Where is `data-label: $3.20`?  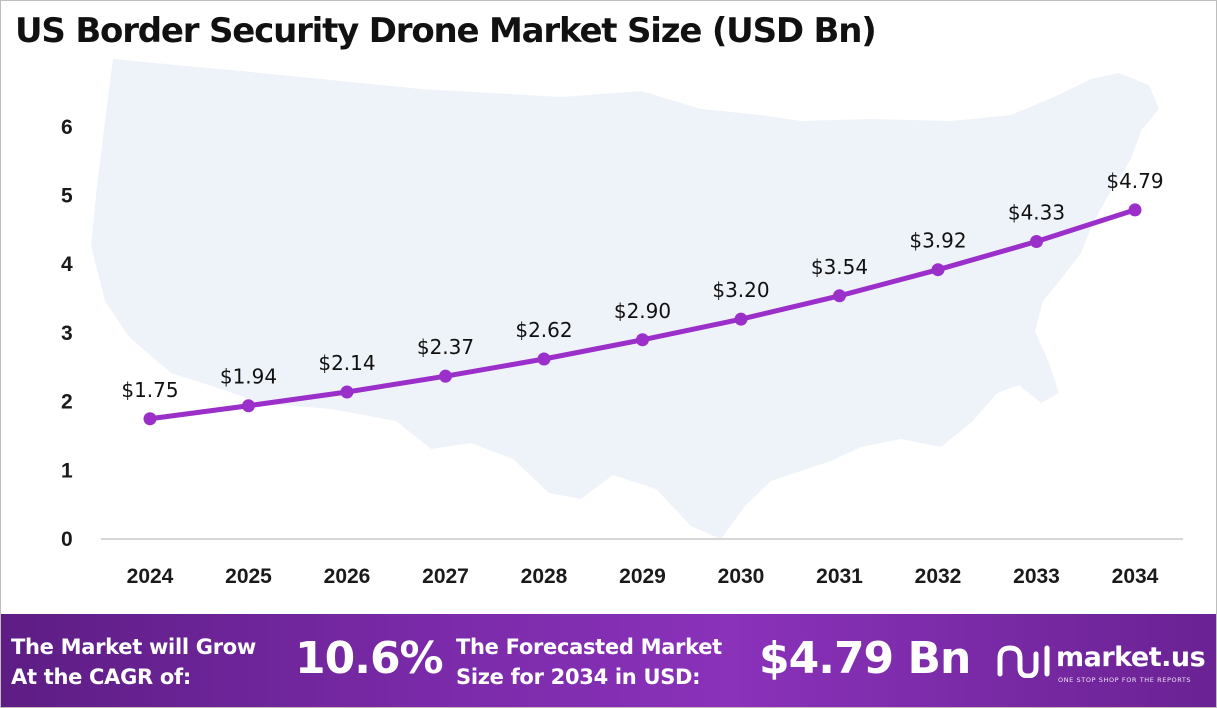 data-label: $3.20 is located at coordinates (740, 290).